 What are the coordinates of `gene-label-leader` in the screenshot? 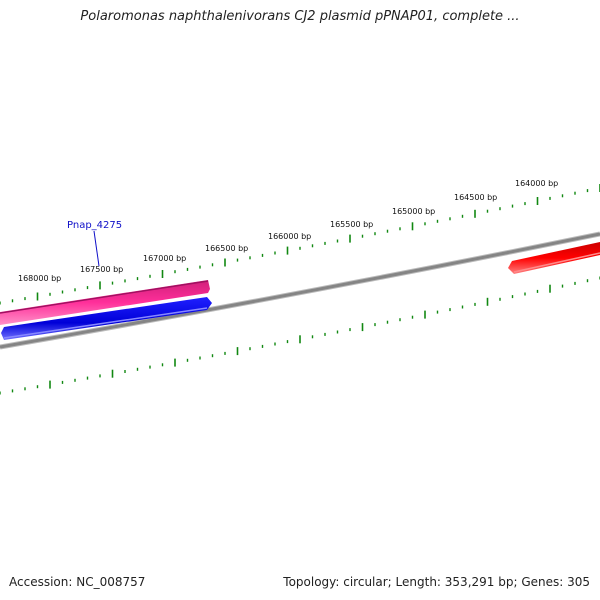 It's located at (96, 248).